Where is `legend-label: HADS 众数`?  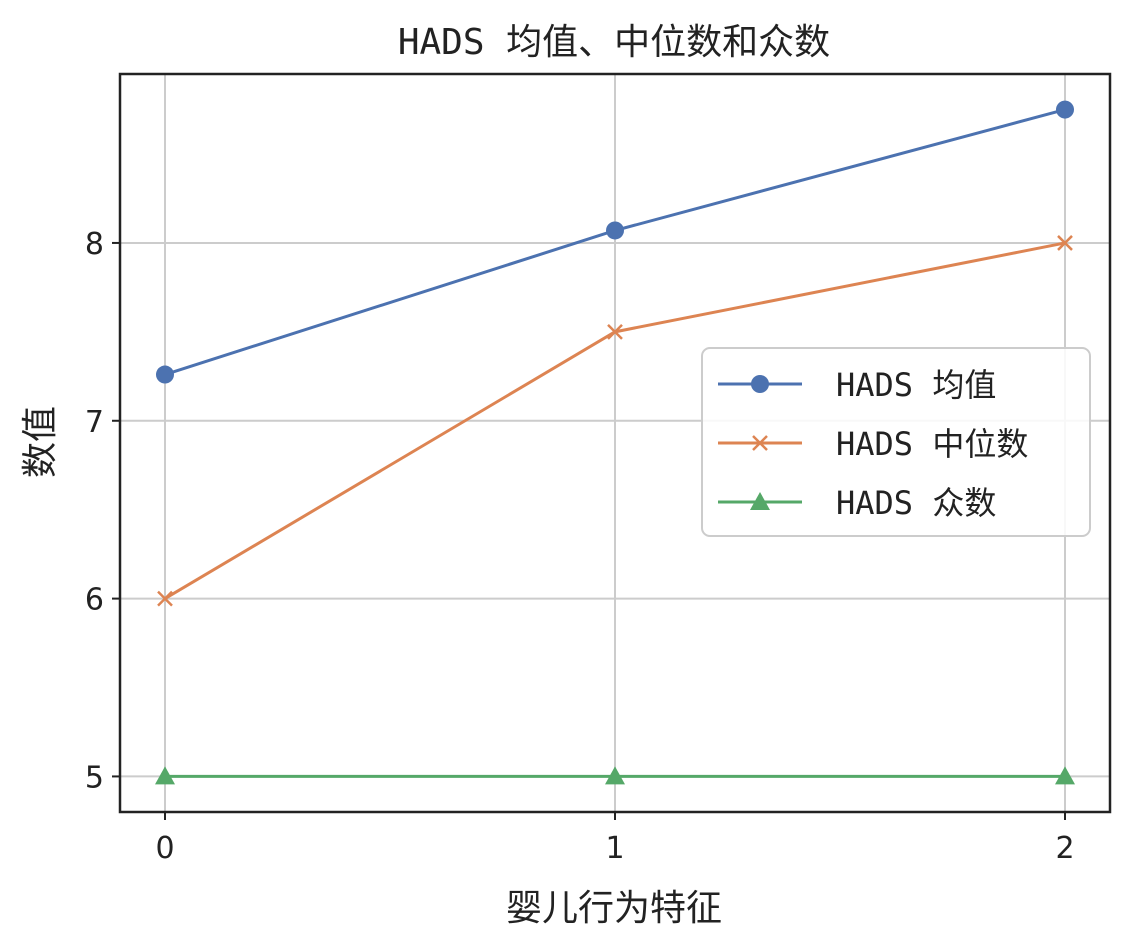
legend-label: HADS 众数 is located at coordinates (916, 503).